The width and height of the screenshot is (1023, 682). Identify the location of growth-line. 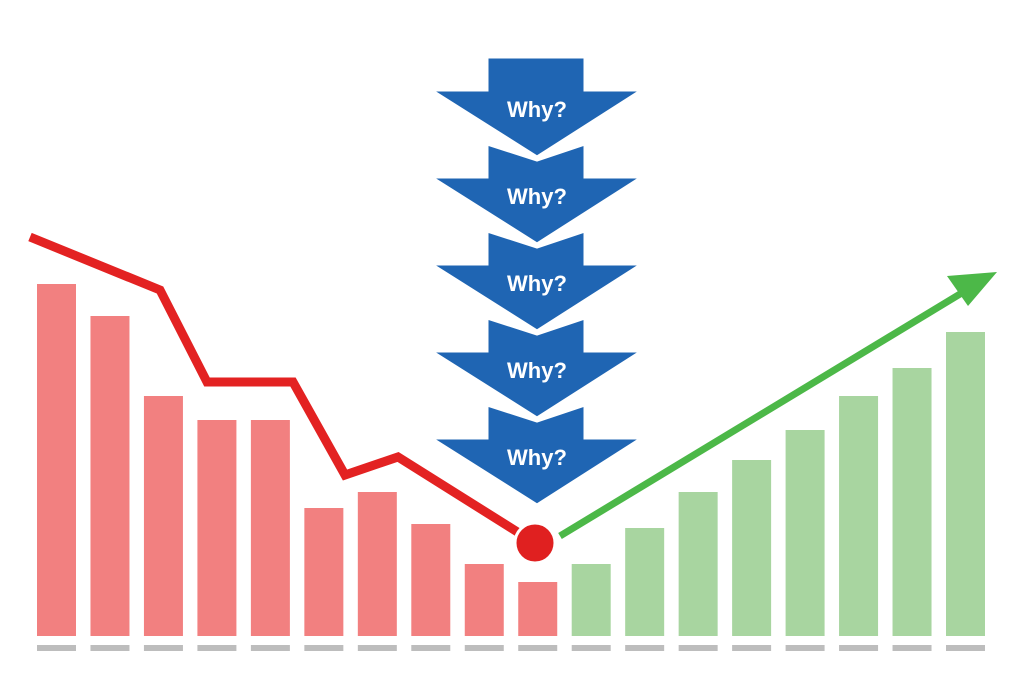
(762, 413).